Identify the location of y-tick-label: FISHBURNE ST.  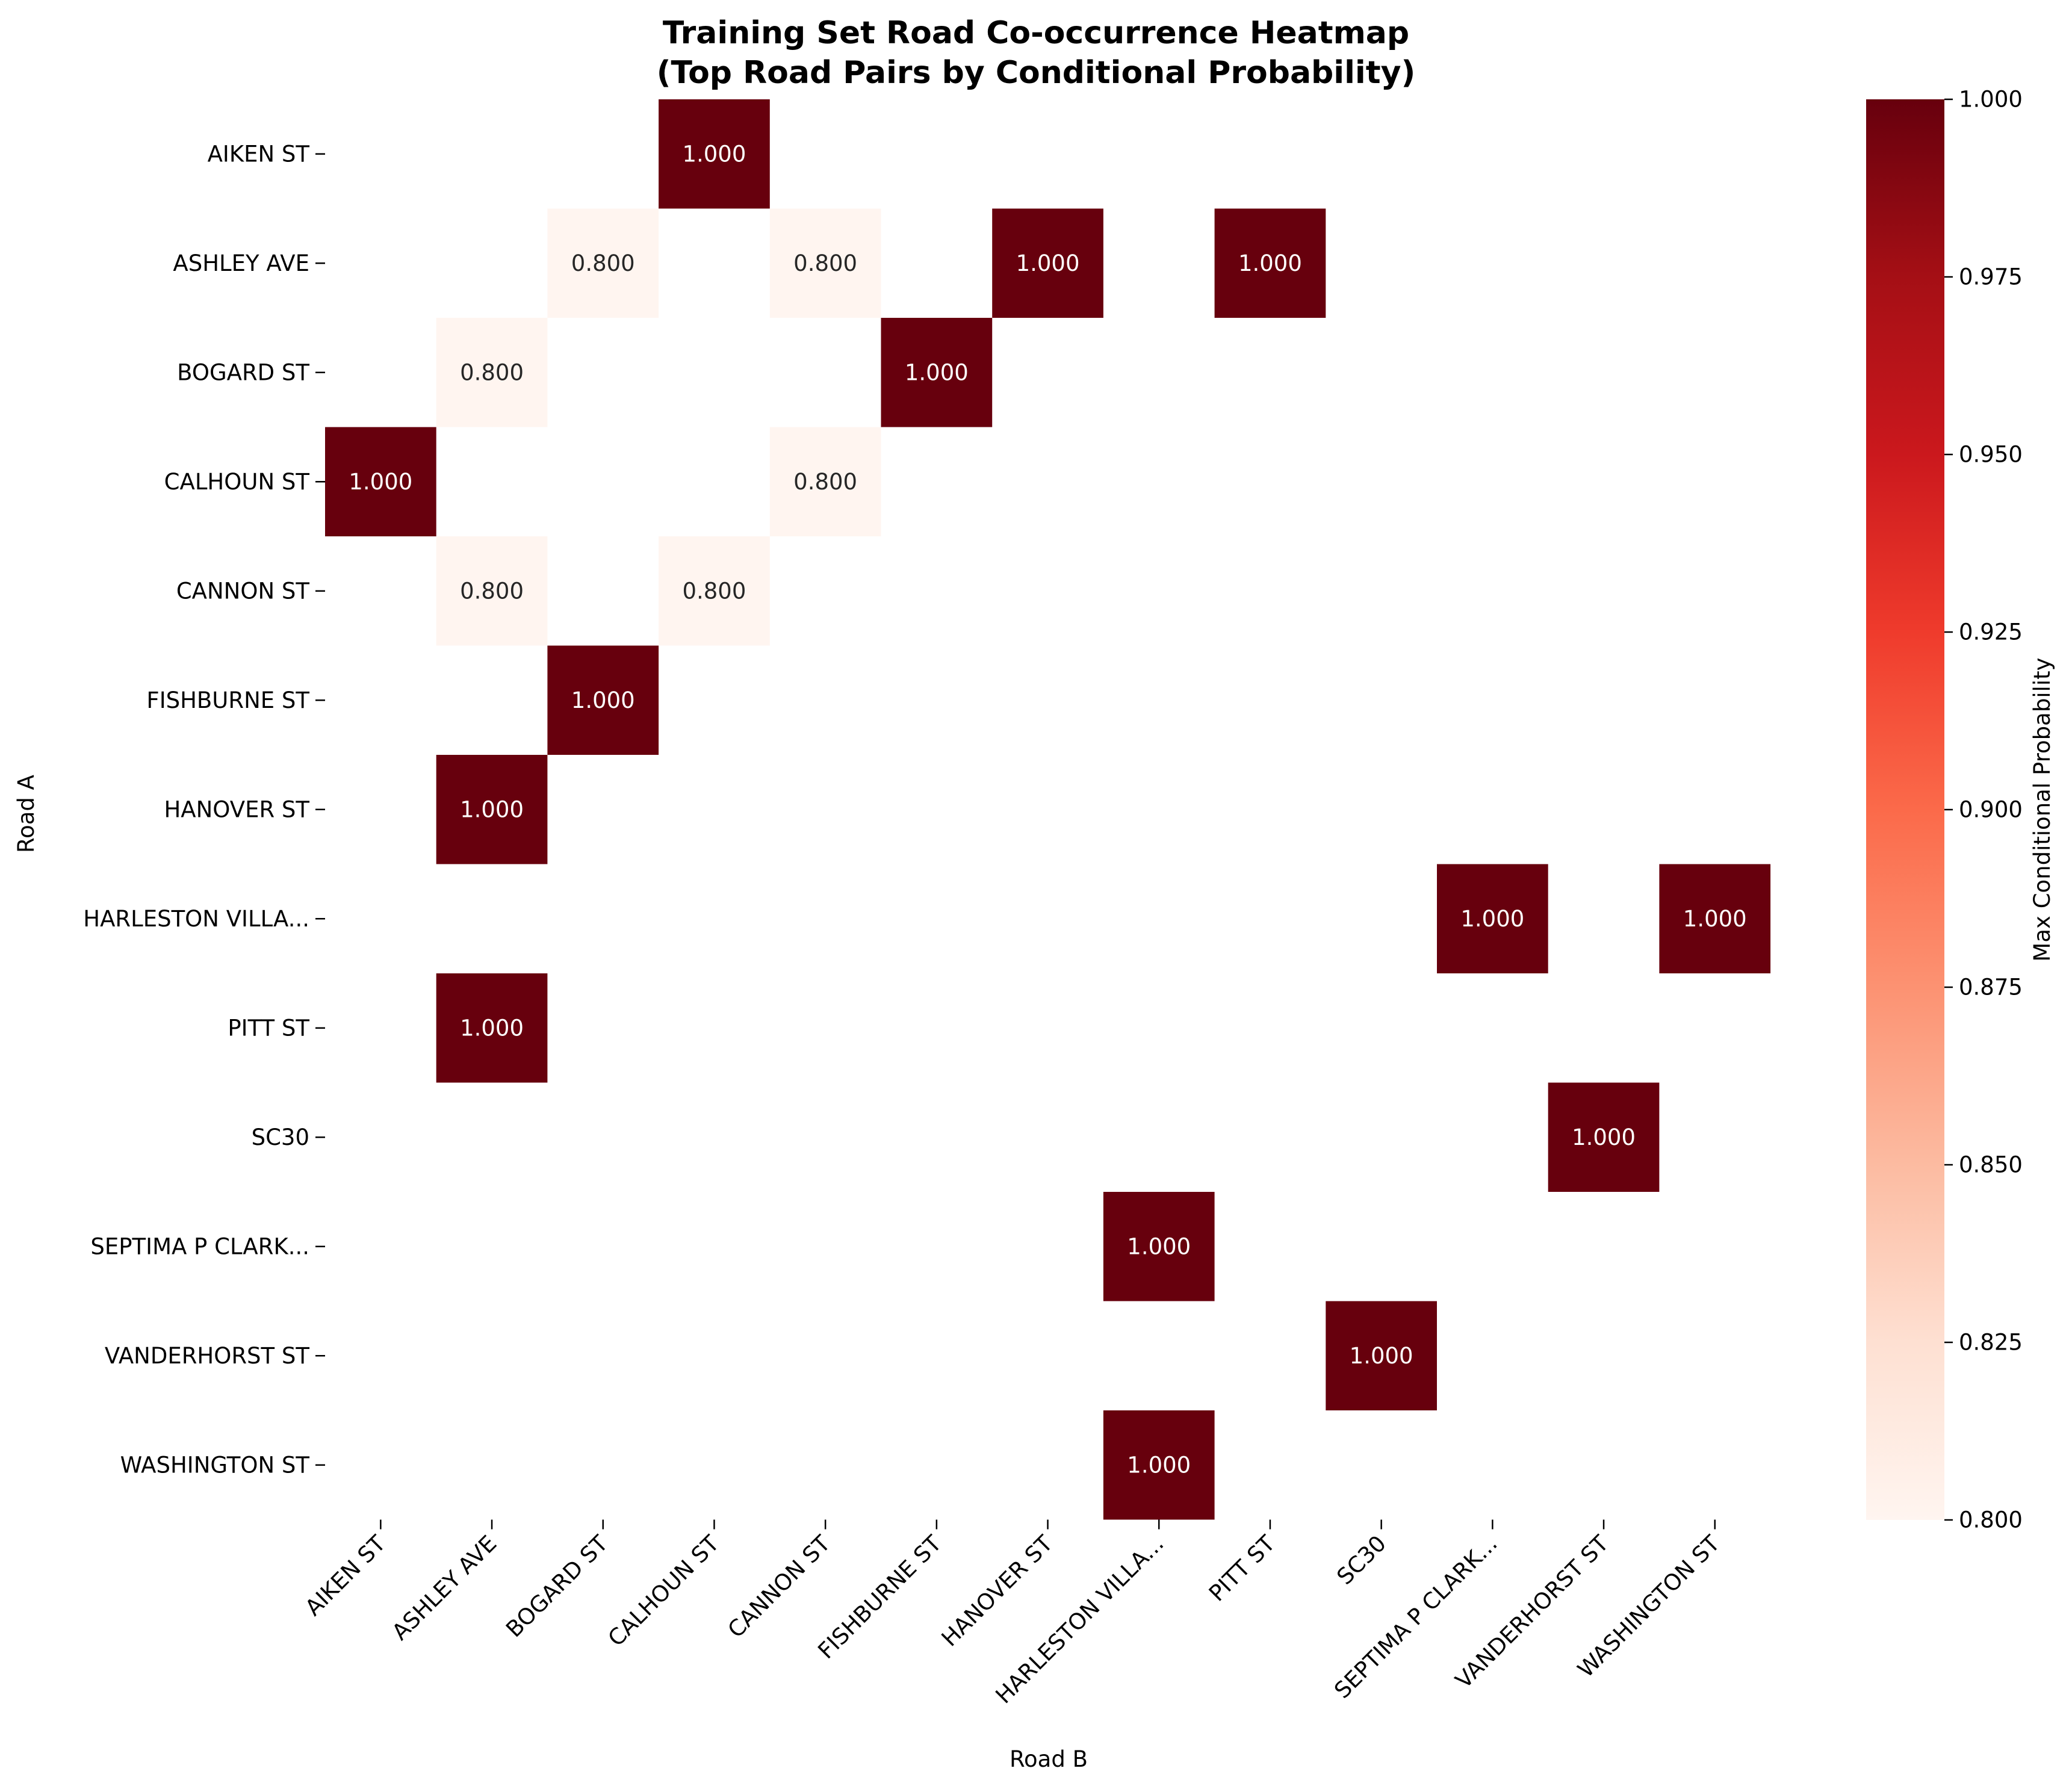
(227, 700).